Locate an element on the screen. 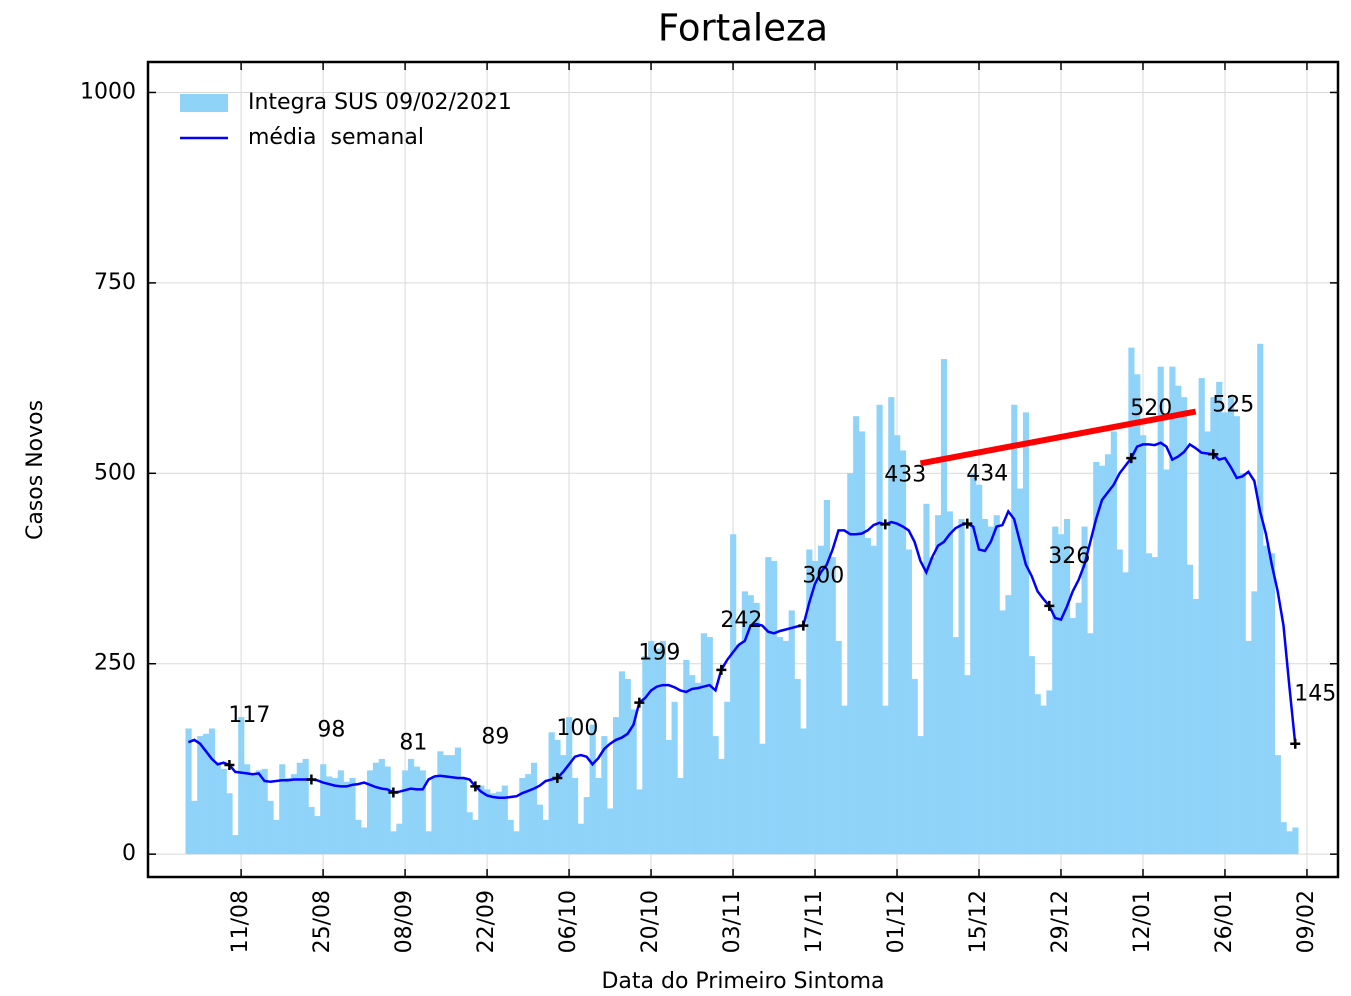 The image size is (1351, 996). data-label: 525 is located at coordinates (1233, 404).